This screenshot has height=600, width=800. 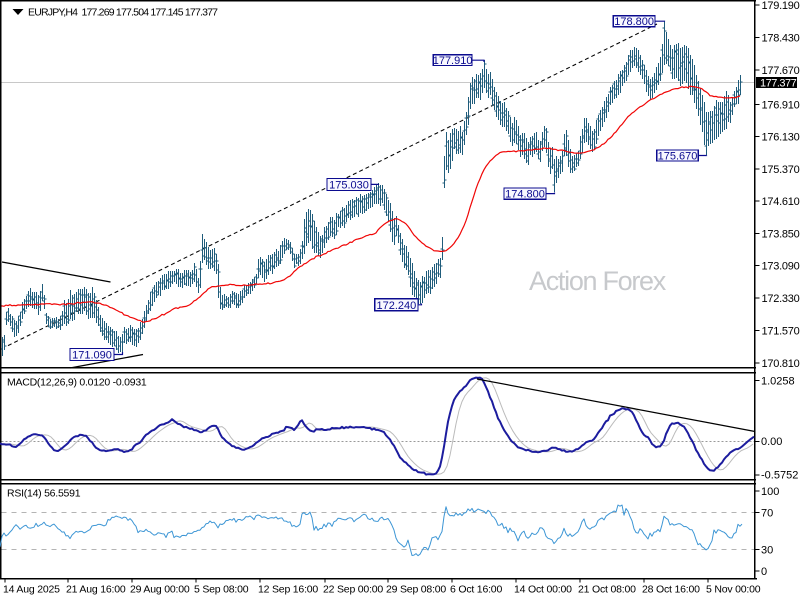 What do you see at coordinates (349, 185) in the screenshot?
I see `svg-text: 175.030` at bounding box center [349, 185].